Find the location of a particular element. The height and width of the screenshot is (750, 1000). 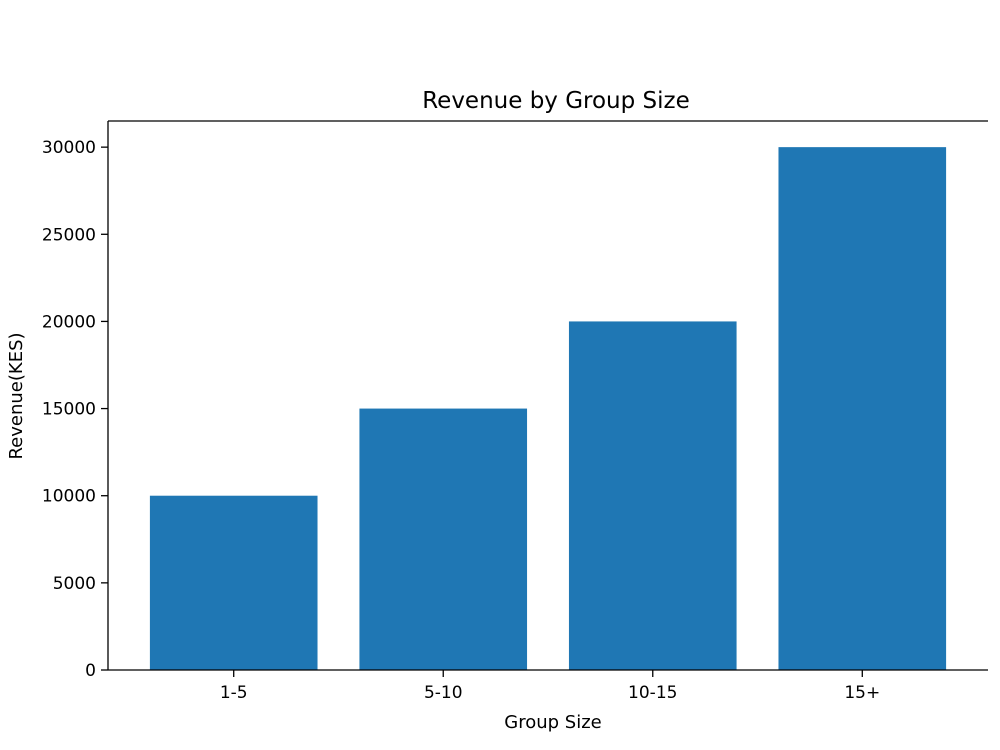

x-tick-label: 15+ is located at coordinates (862, 693).